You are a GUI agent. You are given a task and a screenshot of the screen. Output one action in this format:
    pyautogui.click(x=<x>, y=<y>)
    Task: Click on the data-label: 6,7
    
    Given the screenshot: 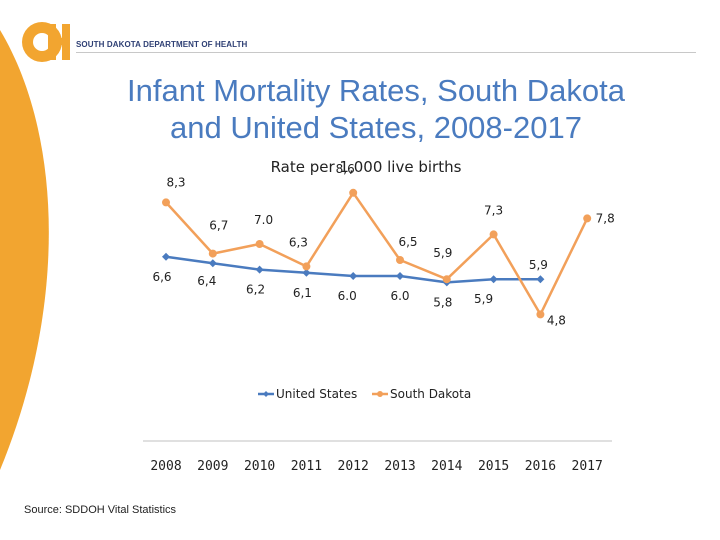 What is the action you would take?
    pyautogui.click(x=218, y=226)
    